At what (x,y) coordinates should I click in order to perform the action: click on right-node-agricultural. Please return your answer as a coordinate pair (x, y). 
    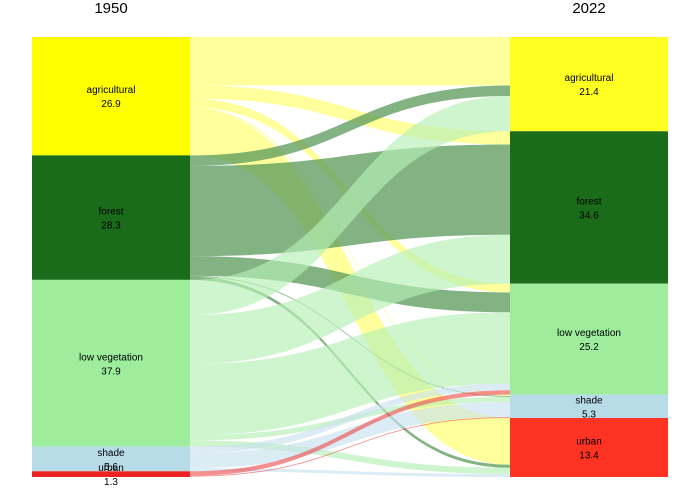
    Looking at the image, I should click on (589, 84).